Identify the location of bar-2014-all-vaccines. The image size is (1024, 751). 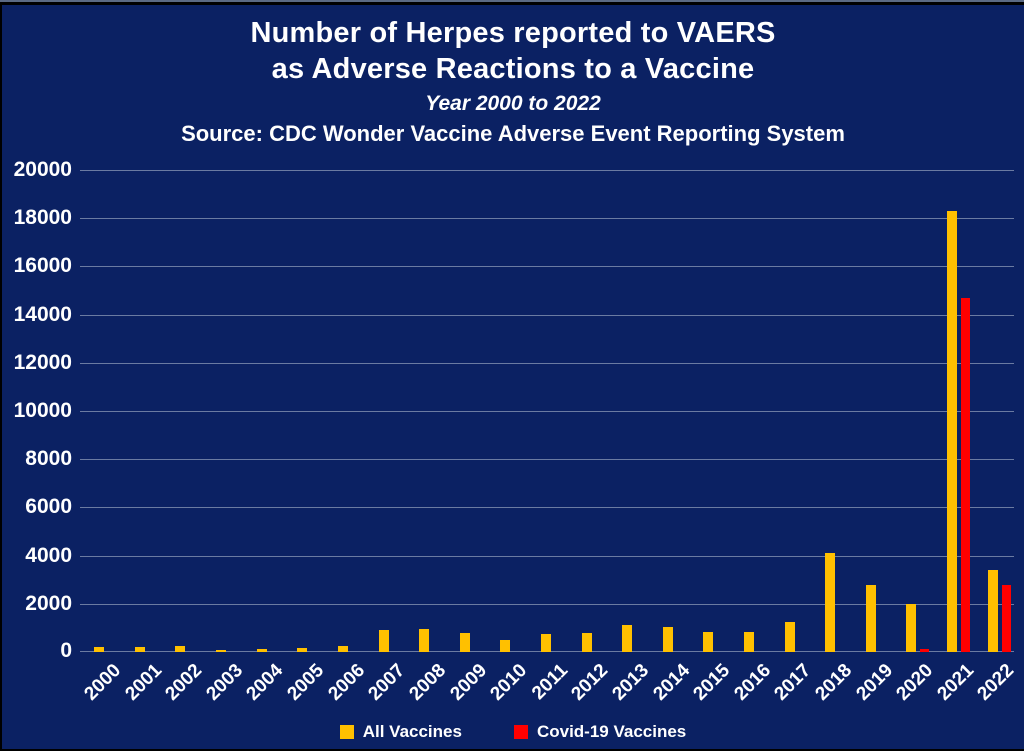
(667, 639).